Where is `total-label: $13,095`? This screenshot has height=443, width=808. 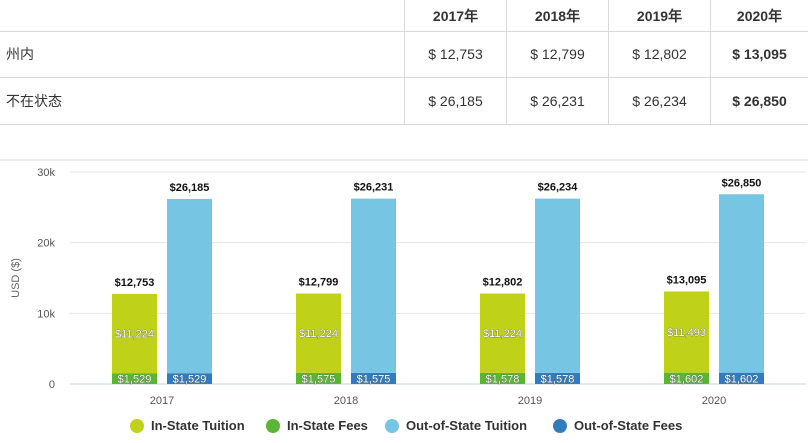 total-label: $13,095 is located at coordinates (687, 280).